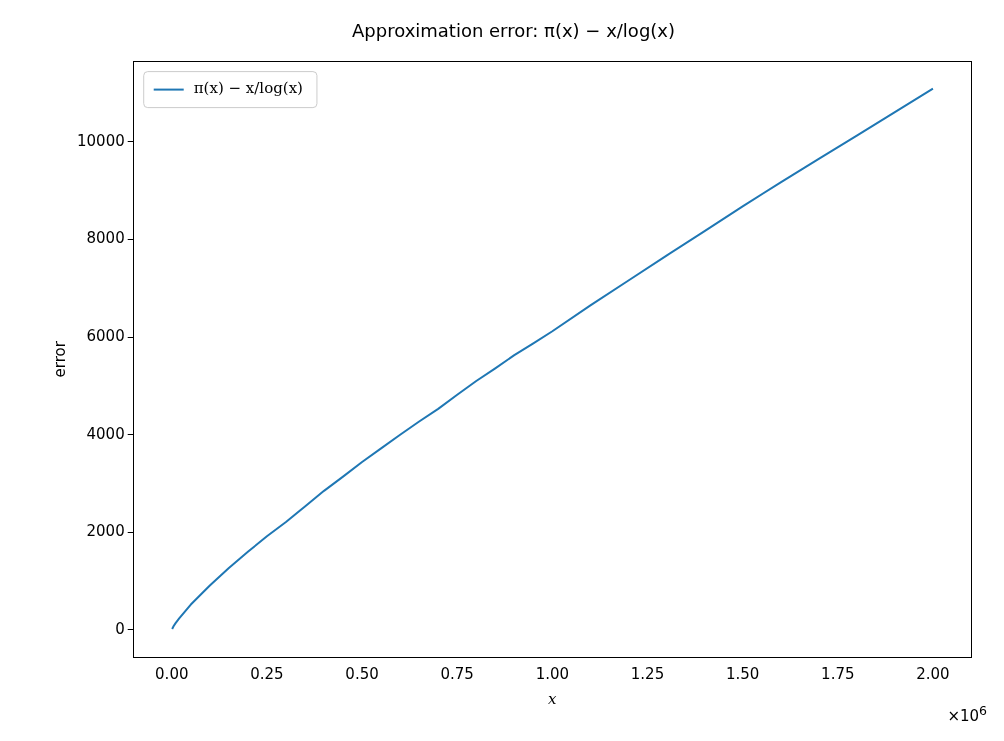  Describe the element at coordinates (248, 88) in the screenshot. I see `legend-label: π(x) − x/log(x)` at that location.